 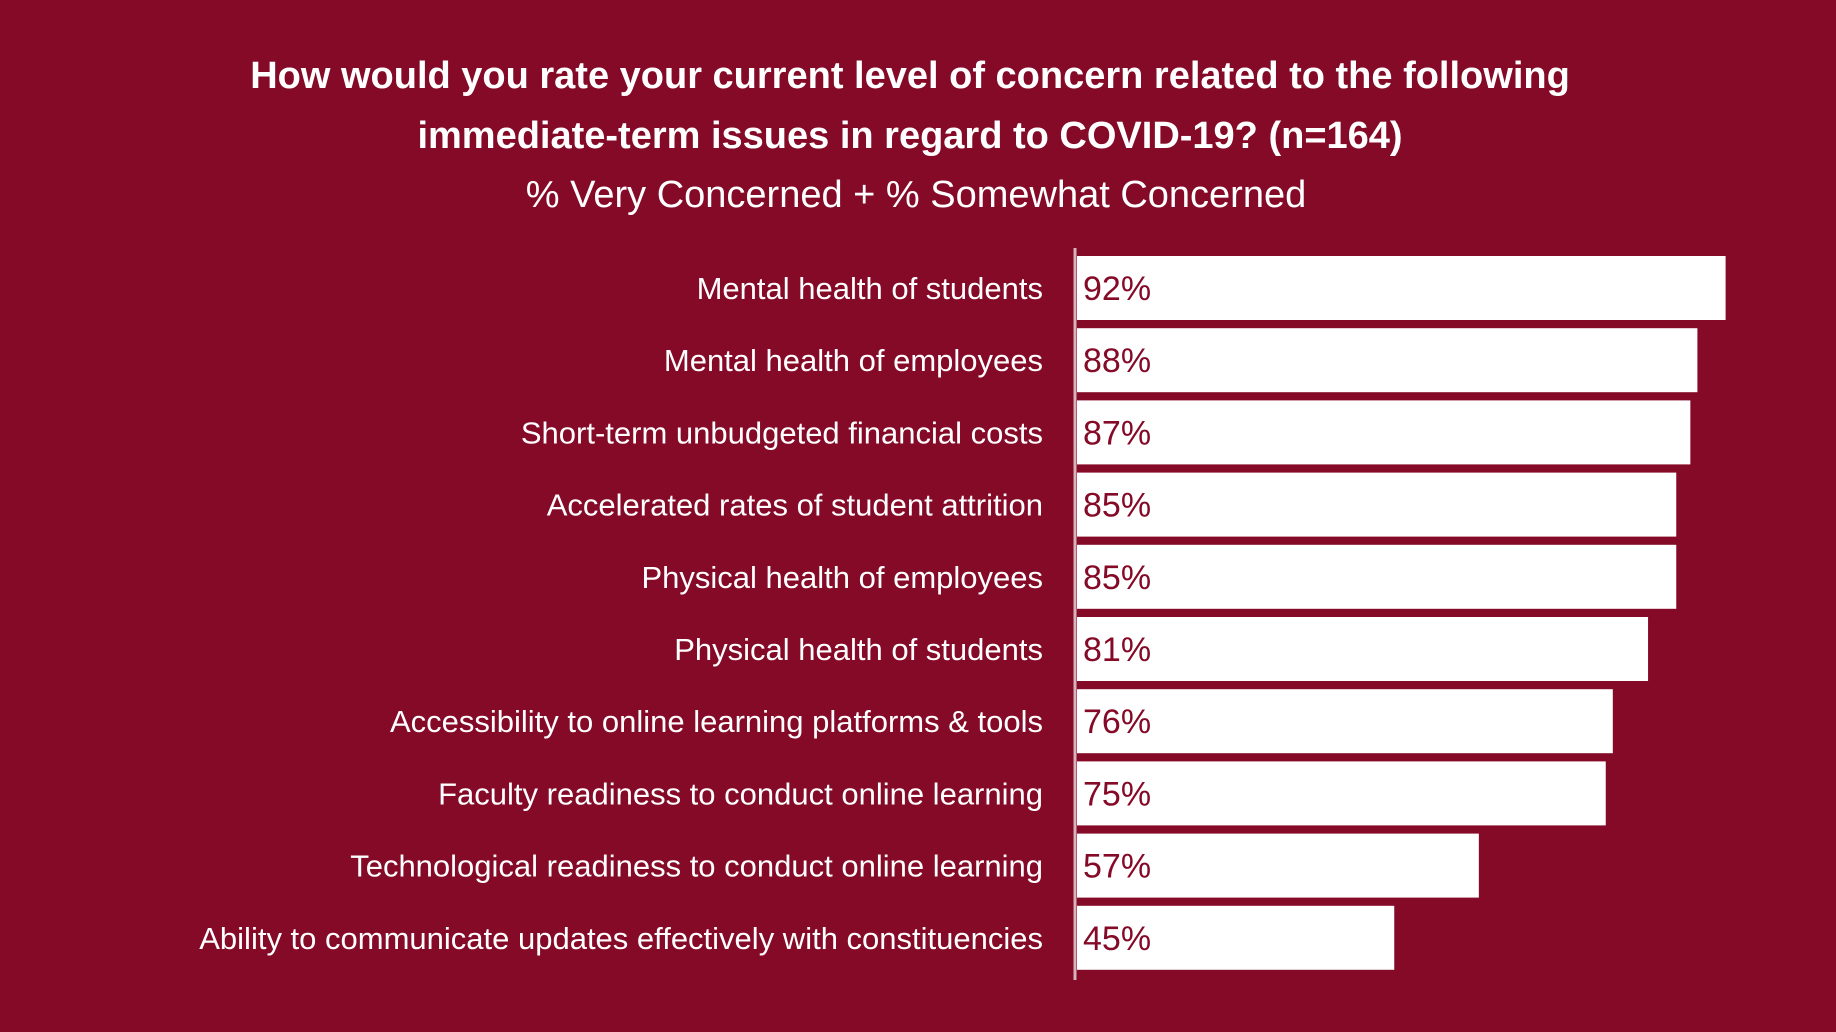 I want to click on category-label-4: Accelerated rates of student attrition, so click(x=795, y=505).